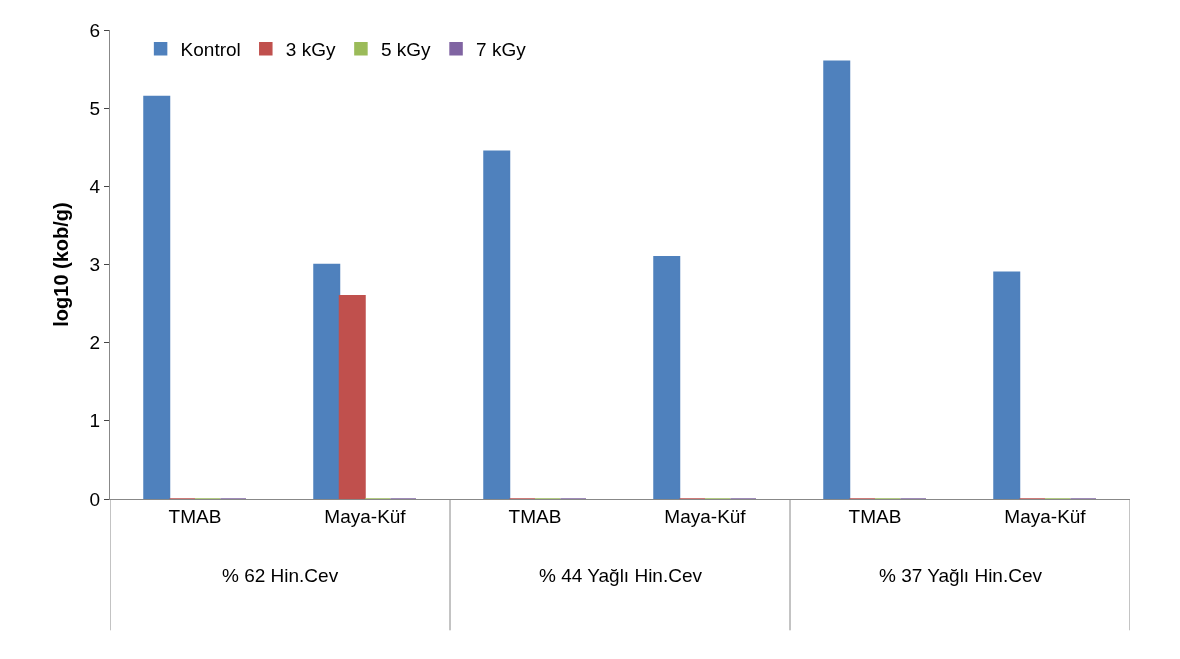  I want to click on y-tick-label: 4, so click(95, 186).